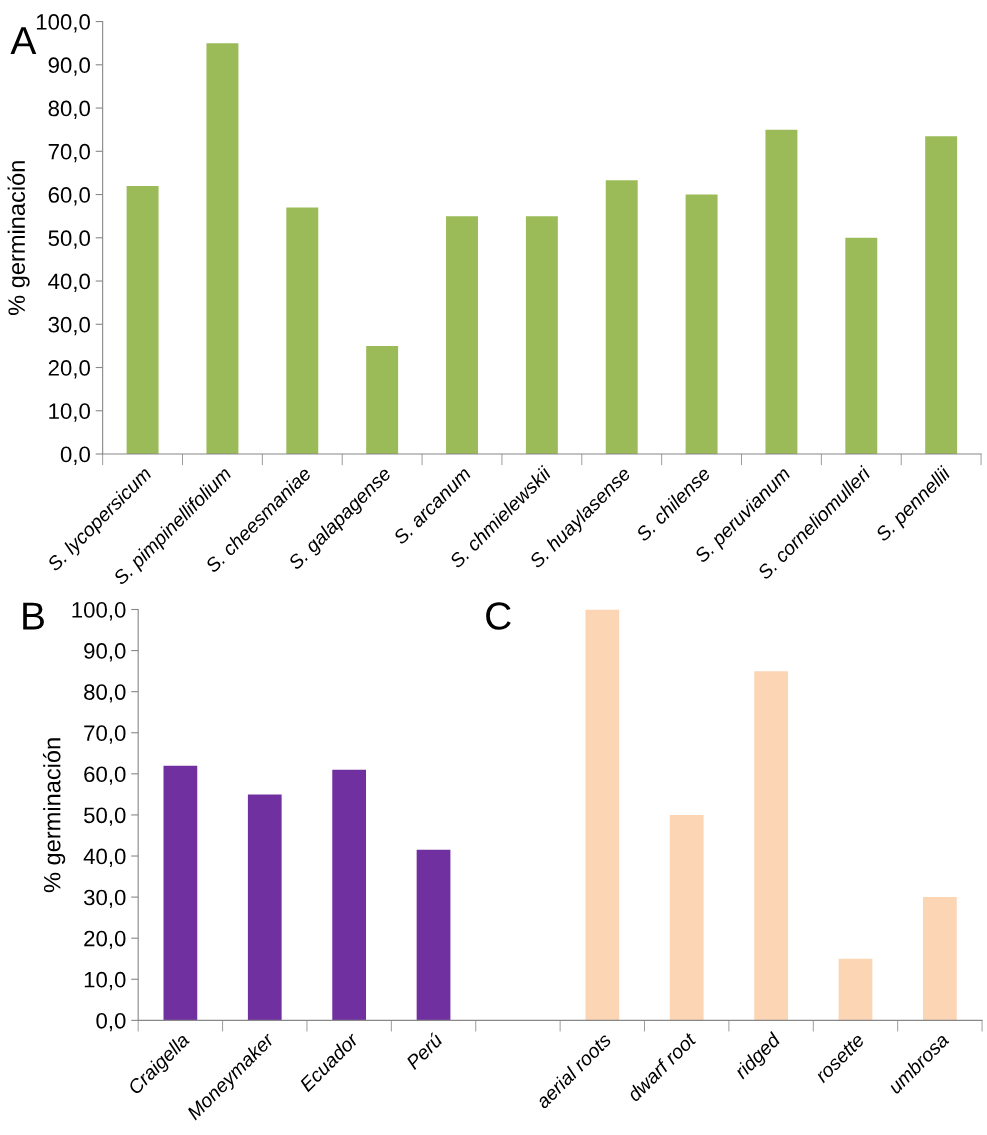  Describe the element at coordinates (498, 616) in the screenshot. I see `annotation: C` at that location.